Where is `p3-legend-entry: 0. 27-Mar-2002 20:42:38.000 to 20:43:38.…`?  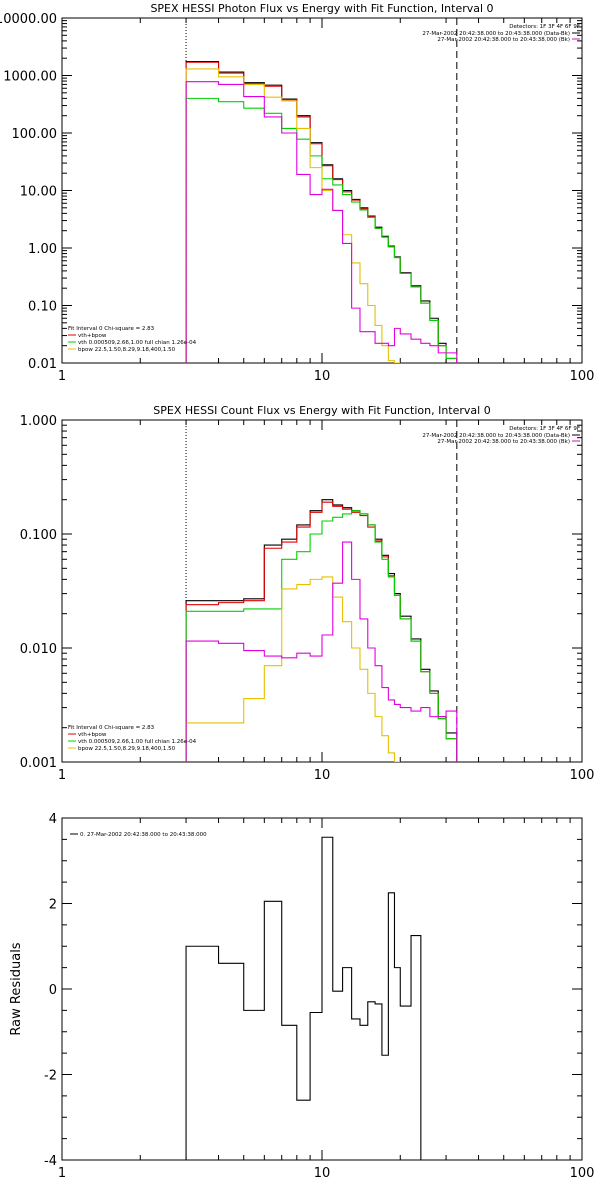 p3-legend-entry: 0. 27-Mar-2002 20:42:38.000 to 20:43:38.… is located at coordinates (143, 835).